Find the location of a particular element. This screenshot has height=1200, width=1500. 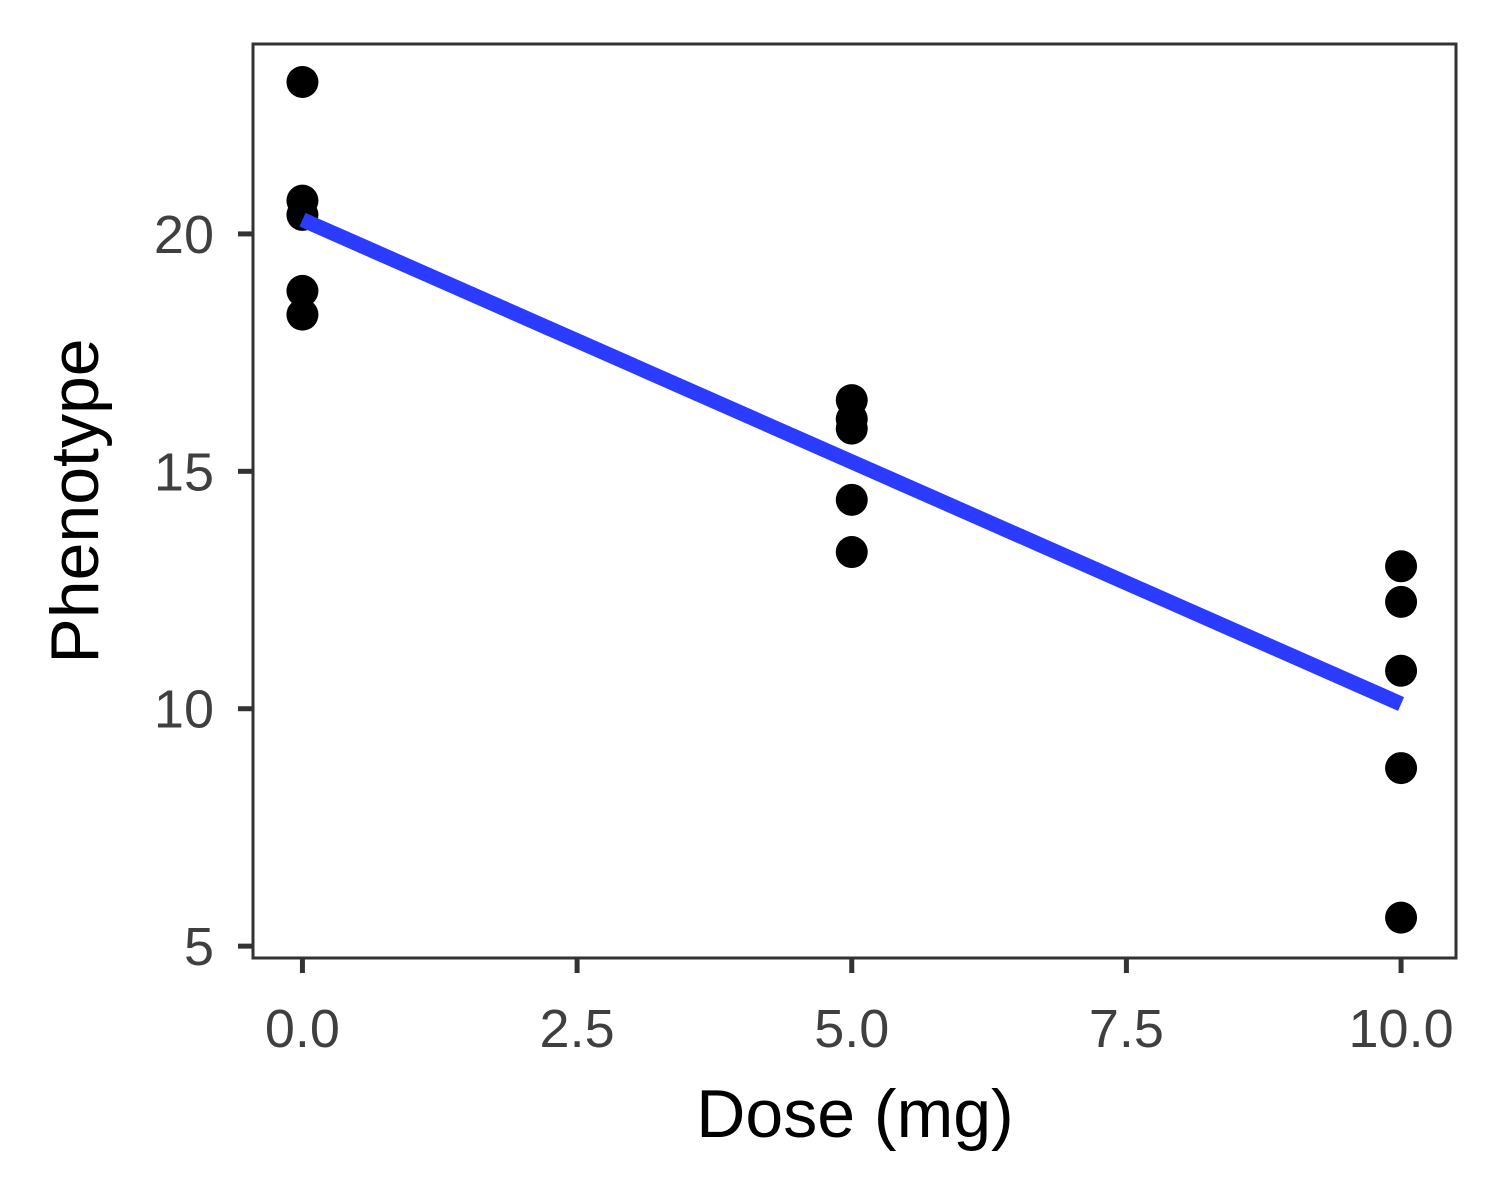

x-axis-ticks: 0.0 2.5 5.0 7.5 10.0 is located at coordinates (859, 1008).